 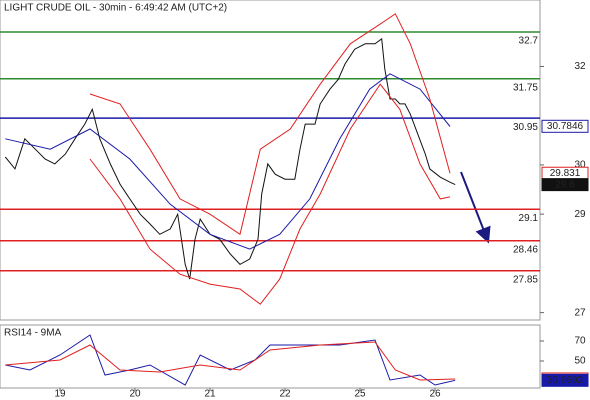 What do you see at coordinates (565, 173) in the screenshot?
I see `last-value-label: 29.831` at bounding box center [565, 173].